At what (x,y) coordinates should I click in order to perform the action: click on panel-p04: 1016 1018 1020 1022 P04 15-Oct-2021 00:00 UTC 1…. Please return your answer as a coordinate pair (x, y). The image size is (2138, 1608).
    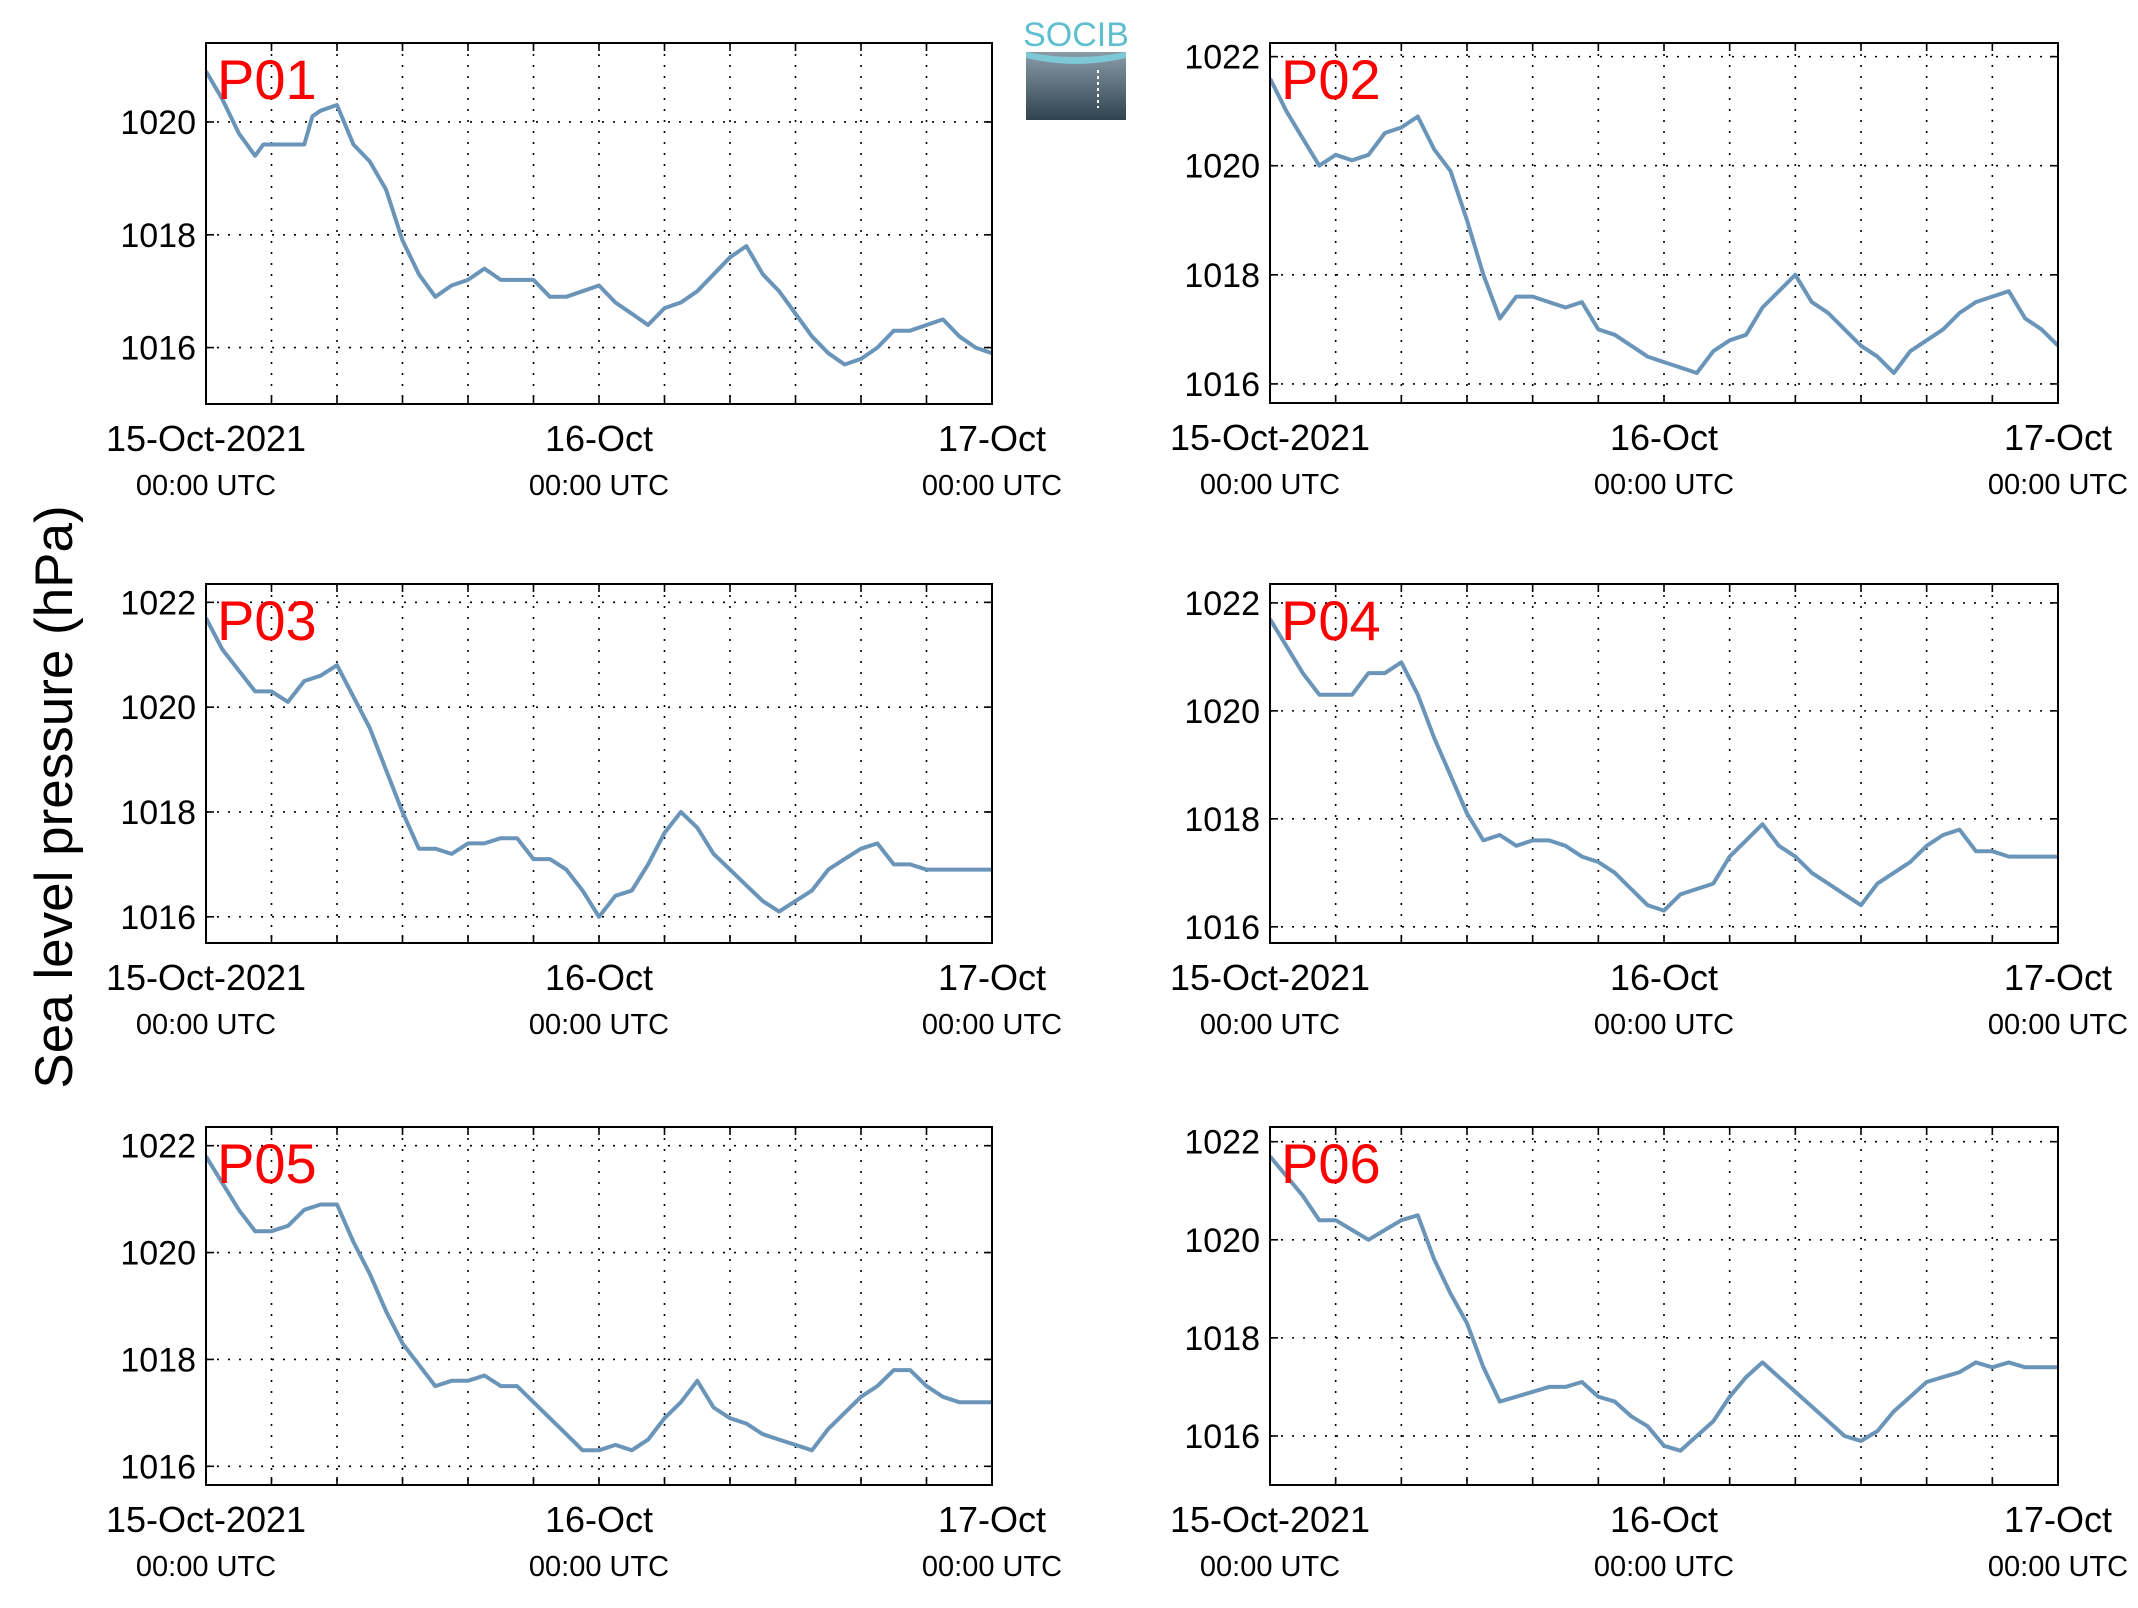
    Looking at the image, I should click on (1649, 812).